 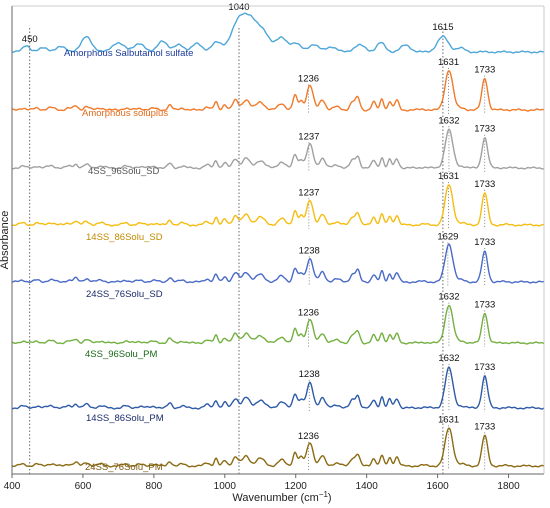 What do you see at coordinates (367, 486) in the screenshot?
I see `x-tick-label: 1400` at bounding box center [367, 486].